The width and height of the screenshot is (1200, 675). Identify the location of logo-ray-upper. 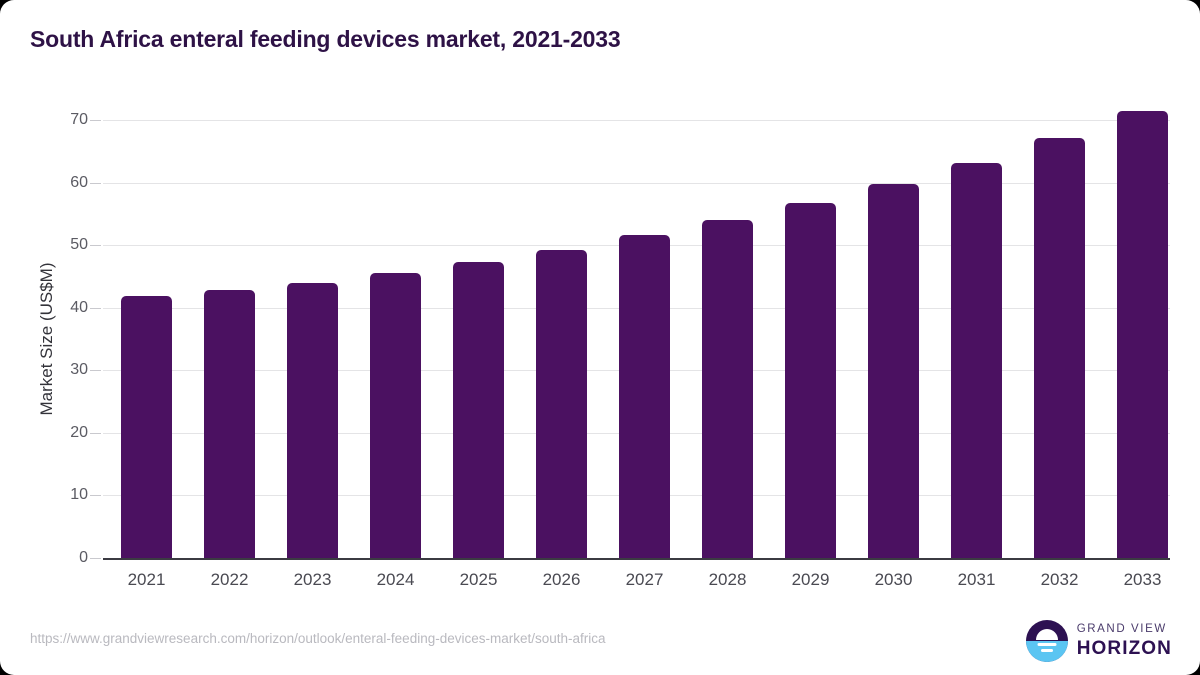
(1047, 644).